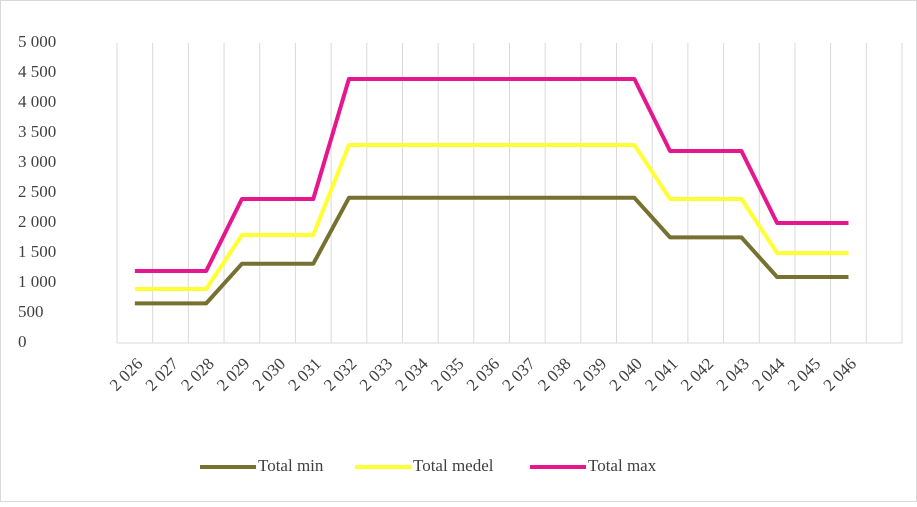 The width and height of the screenshot is (917, 507). Describe the element at coordinates (37, 281) in the screenshot. I see `y-tick-label: 1 000` at that location.